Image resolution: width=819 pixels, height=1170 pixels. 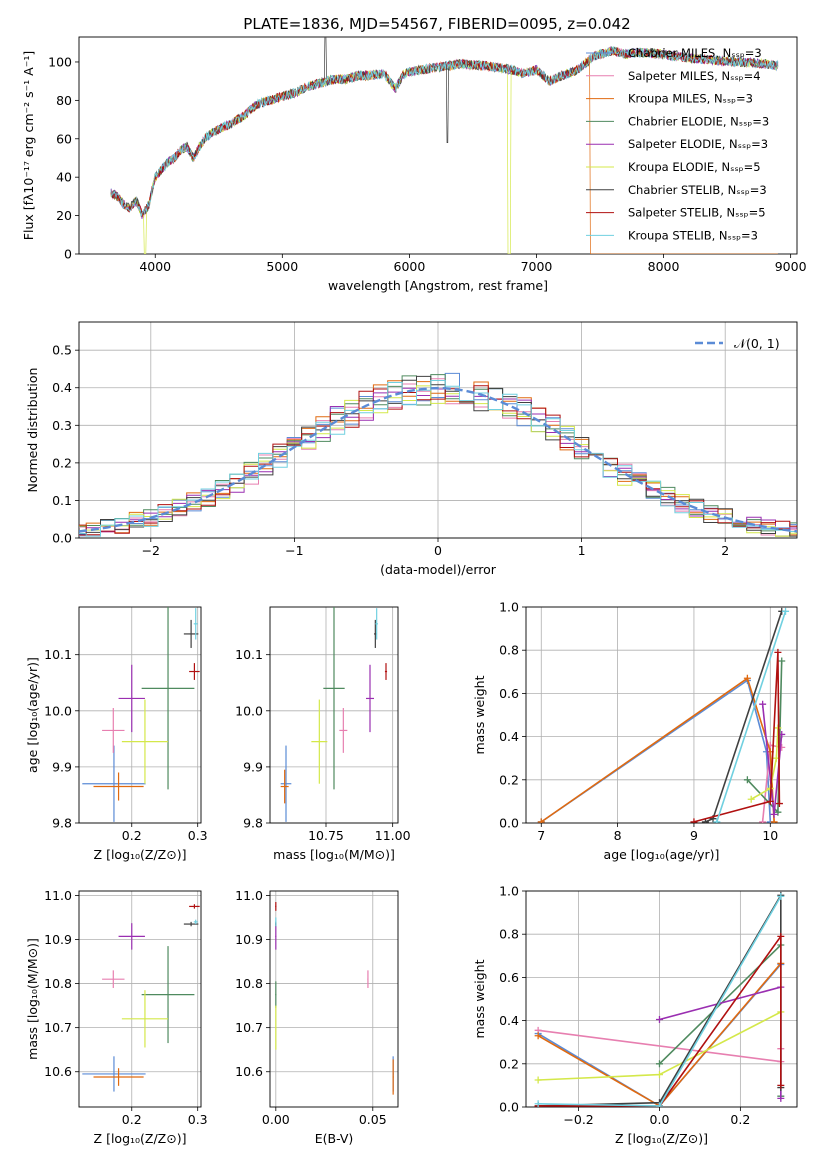 What do you see at coordinates (62, 766) in the screenshot?
I see `y-tick-label: 9.9` at bounding box center [62, 766].